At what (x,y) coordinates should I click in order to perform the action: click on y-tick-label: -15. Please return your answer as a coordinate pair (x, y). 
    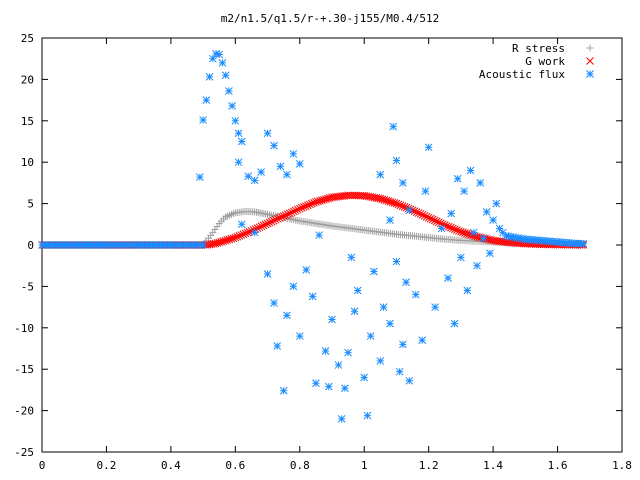
    Looking at the image, I should click on (24, 369).